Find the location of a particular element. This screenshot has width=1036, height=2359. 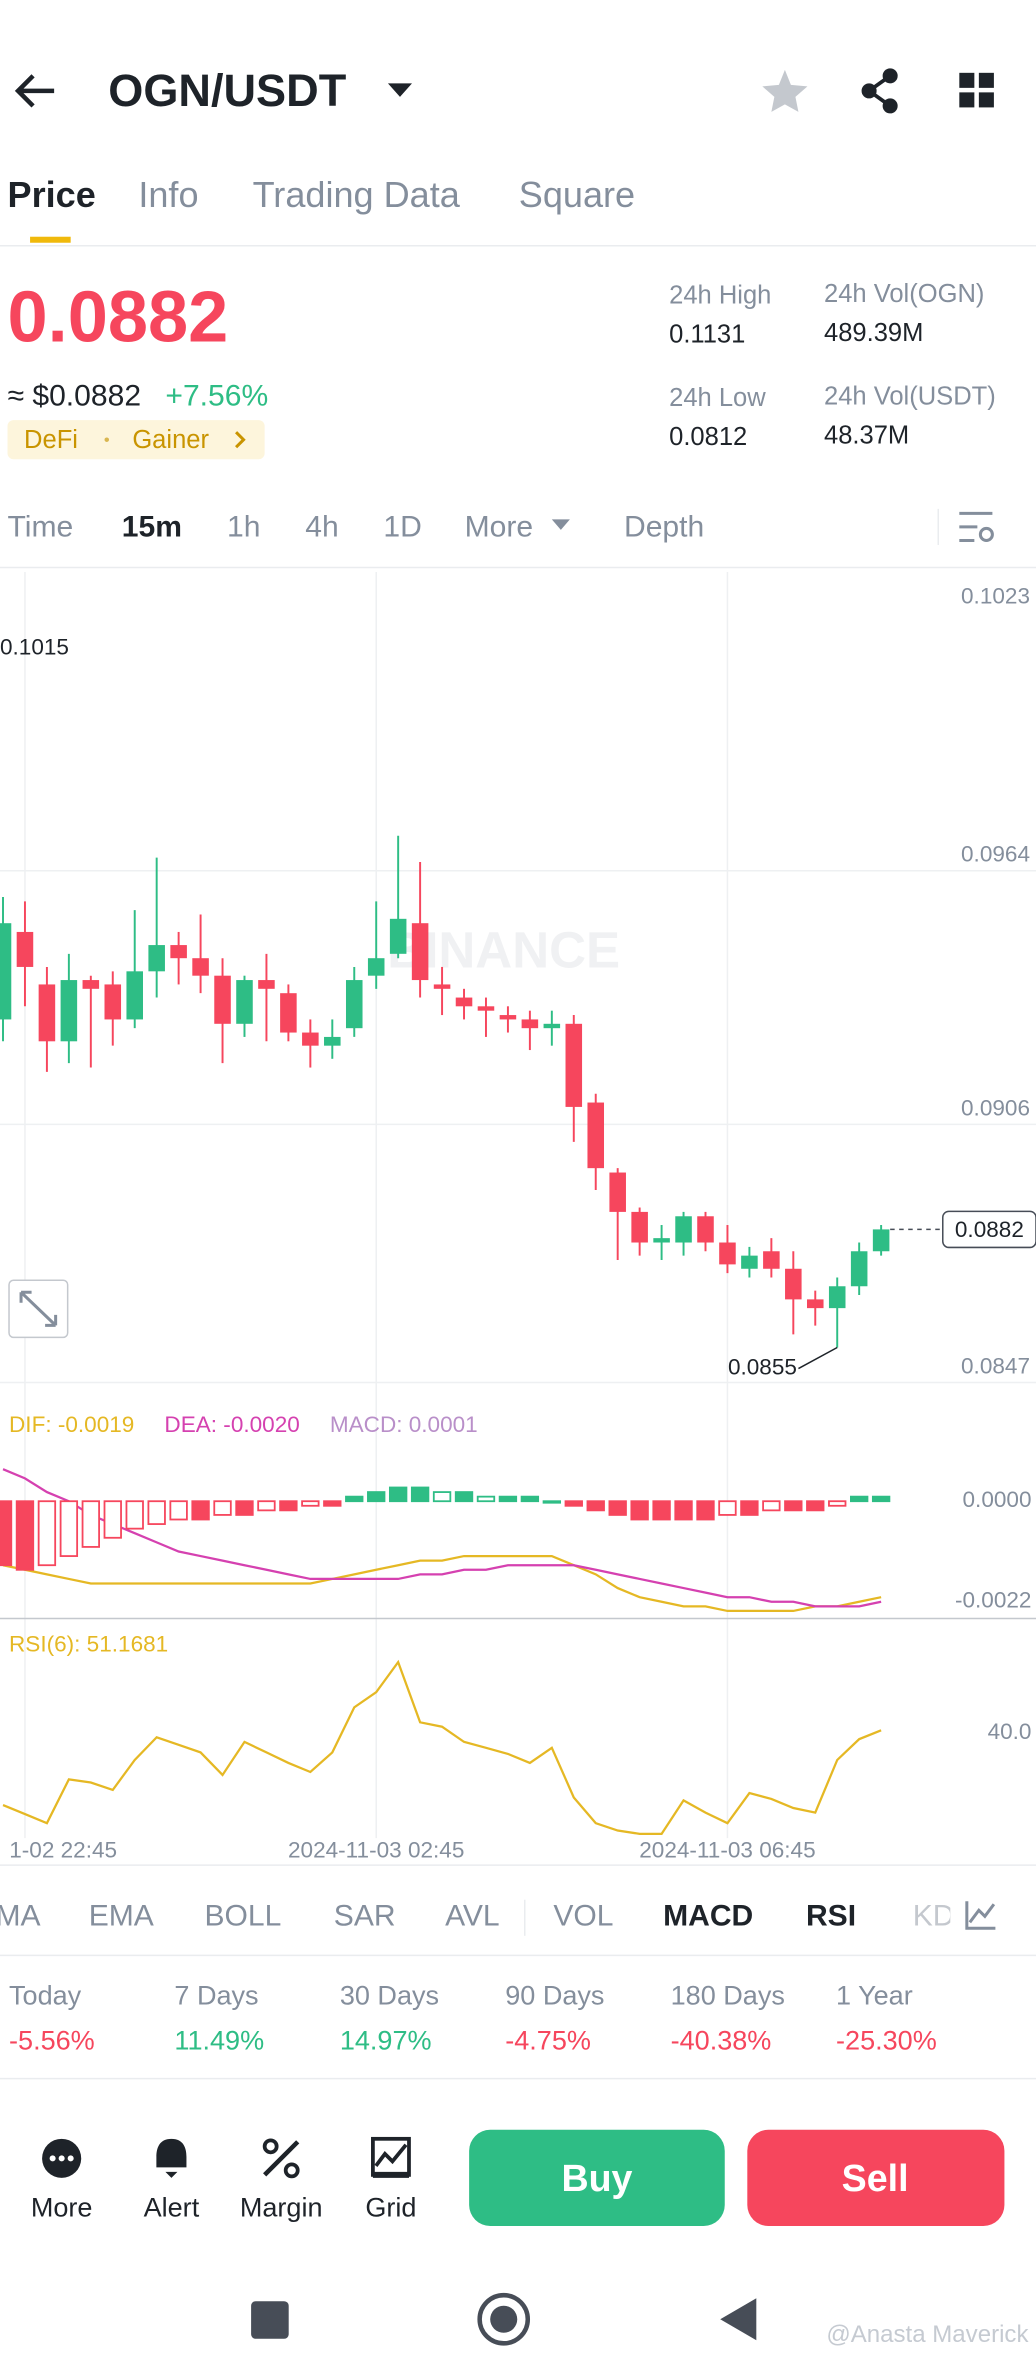

interval: Time is located at coordinates (41, 526).